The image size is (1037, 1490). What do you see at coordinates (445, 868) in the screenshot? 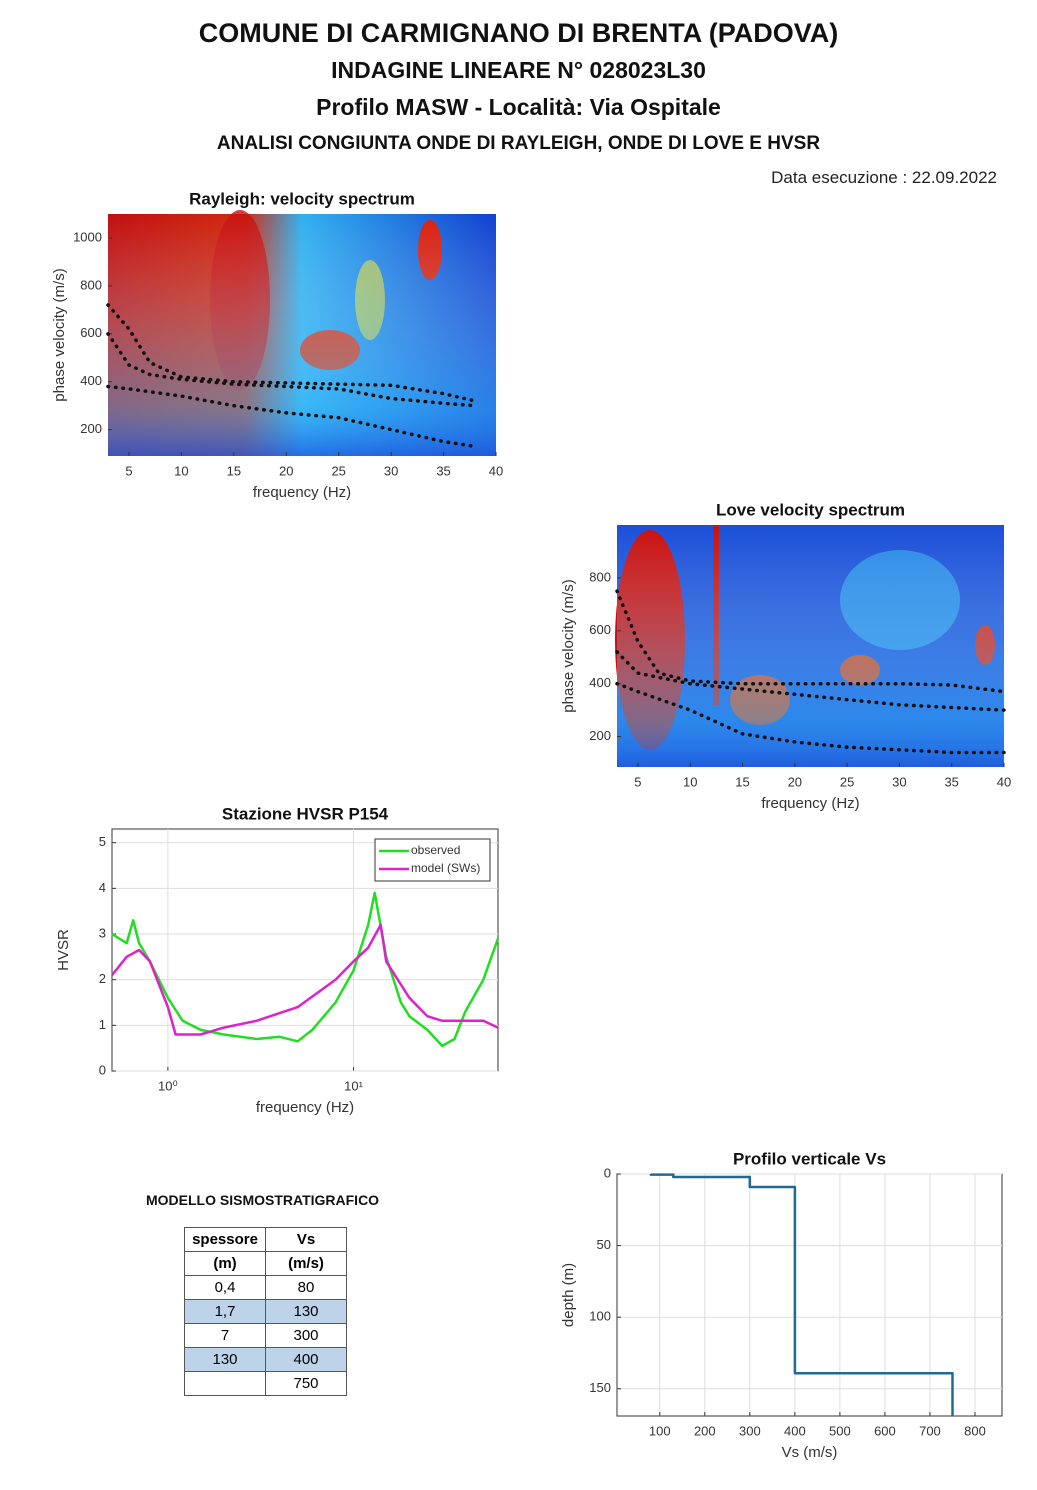
I see `legend-label: model (SWs)` at bounding box center [445, 868].